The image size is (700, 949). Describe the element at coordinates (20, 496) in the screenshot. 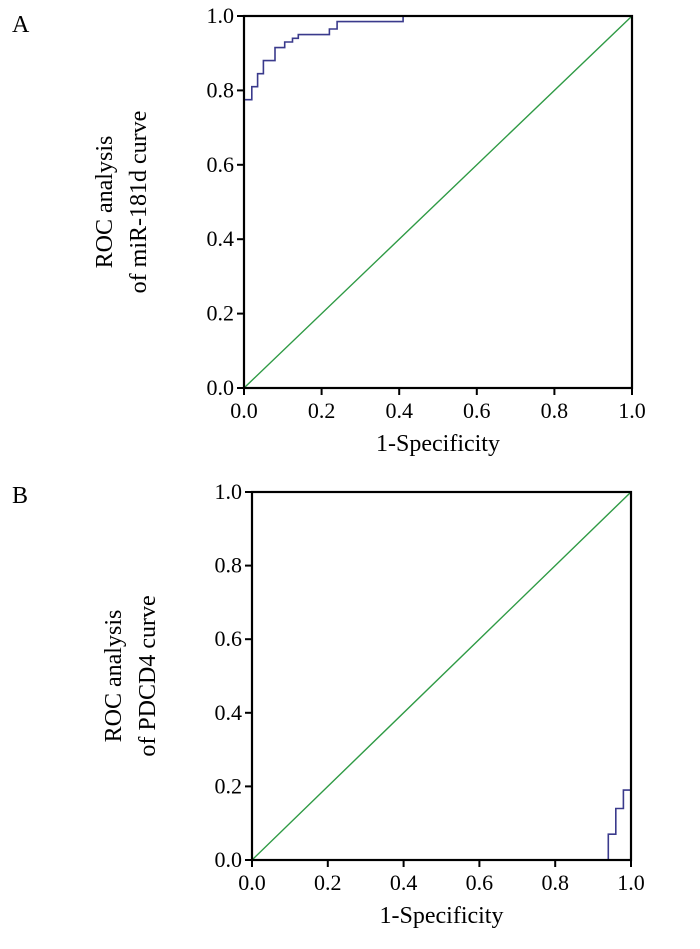

I see `panel-label-b: B` at that location.